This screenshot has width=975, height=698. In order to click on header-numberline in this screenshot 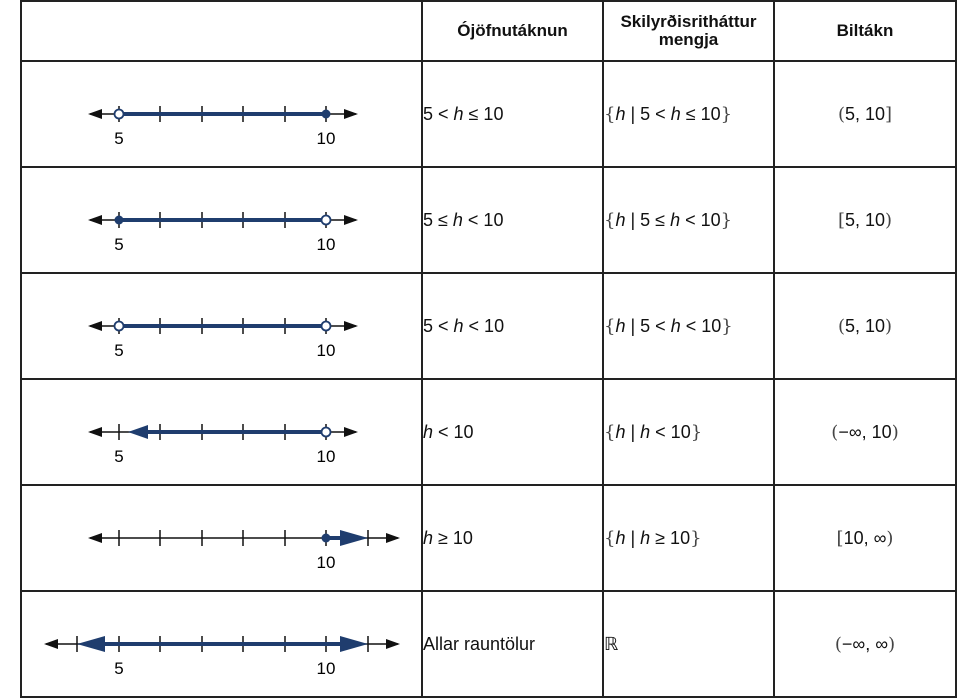, I will do `click(221, 31)`.